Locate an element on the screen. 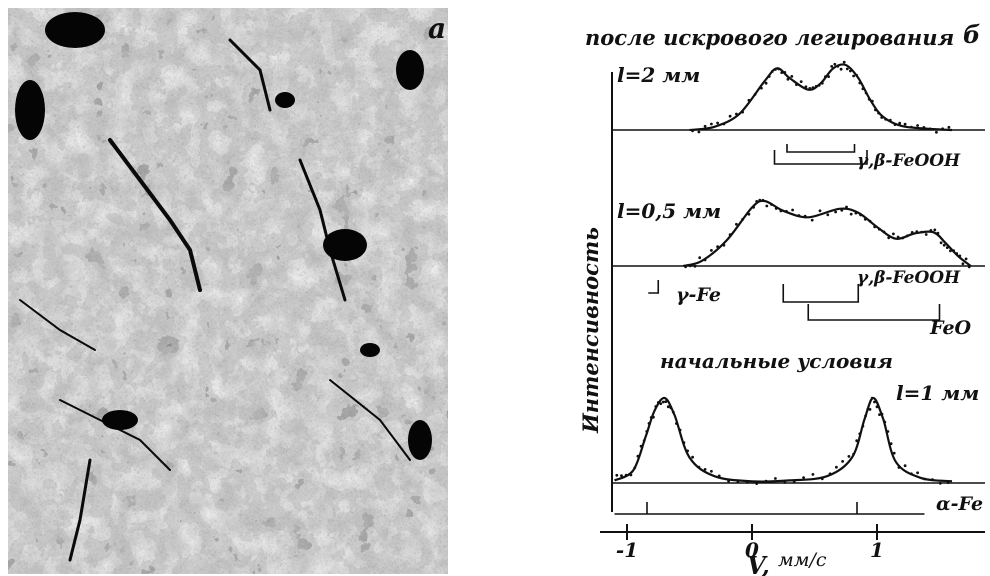 The height and width of the screenshot is (576, 990). feo-bracket is located at coordinates (874, 312).